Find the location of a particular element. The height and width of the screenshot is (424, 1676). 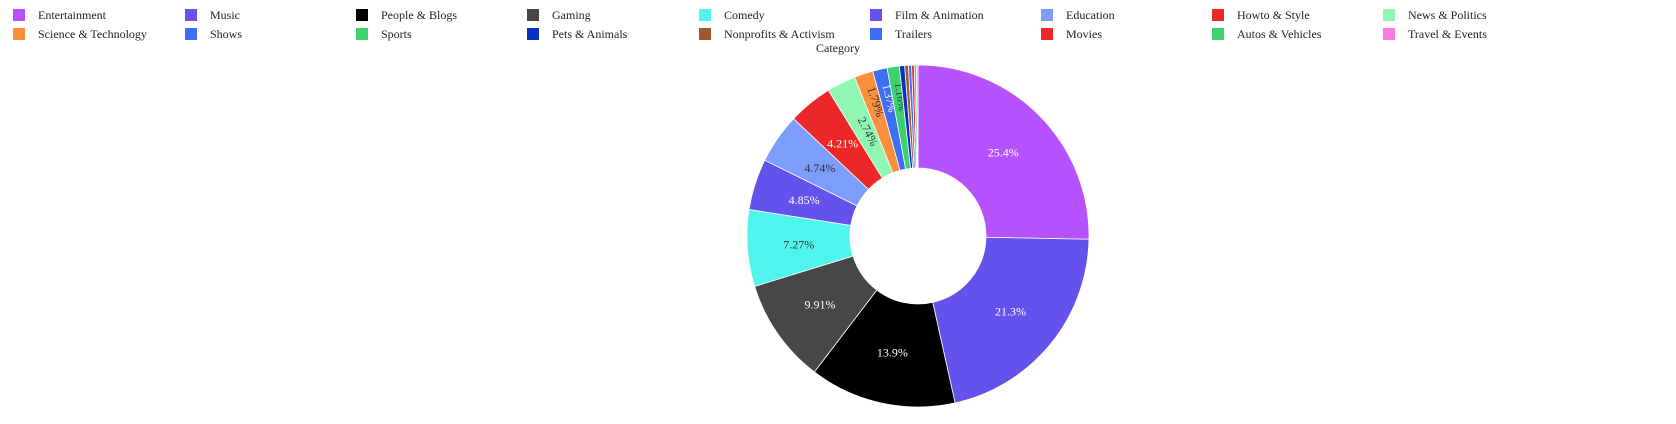

legend-label: Gaming is located at coordinates (571, 14).